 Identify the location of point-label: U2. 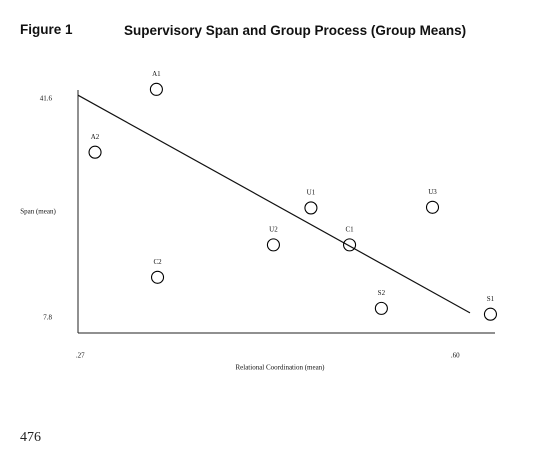
(273, 229).